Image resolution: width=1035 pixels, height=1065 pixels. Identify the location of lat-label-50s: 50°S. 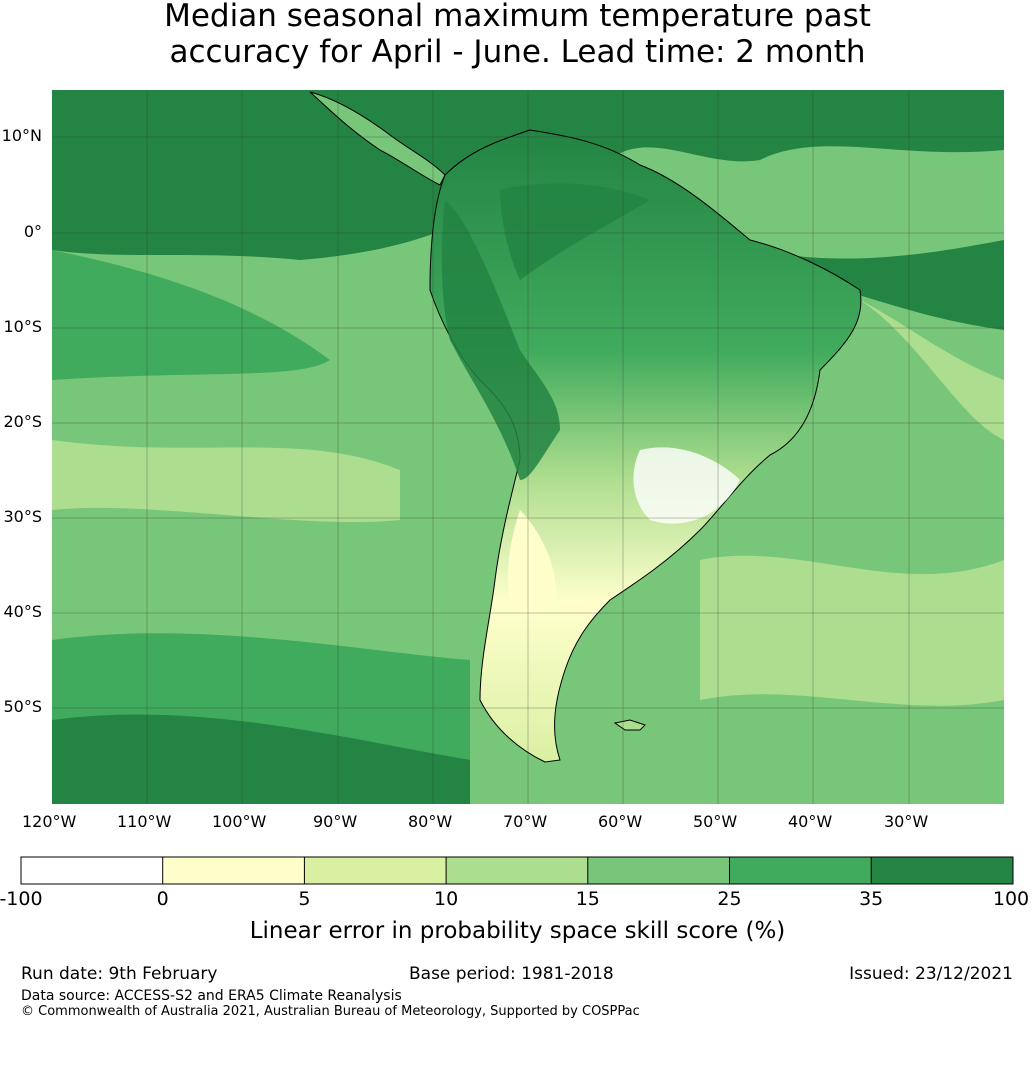
(22, 706).